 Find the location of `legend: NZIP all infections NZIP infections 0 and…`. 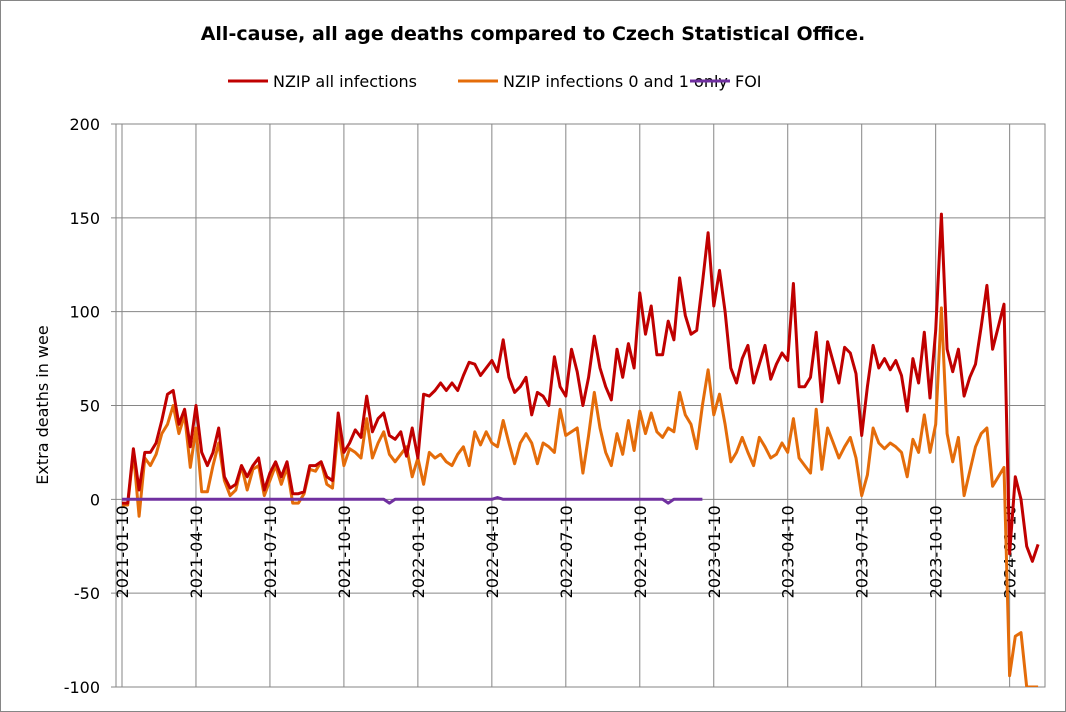

legend: NZIP all infections NZIP infections 0 and… is located at coordinates (495, 81).